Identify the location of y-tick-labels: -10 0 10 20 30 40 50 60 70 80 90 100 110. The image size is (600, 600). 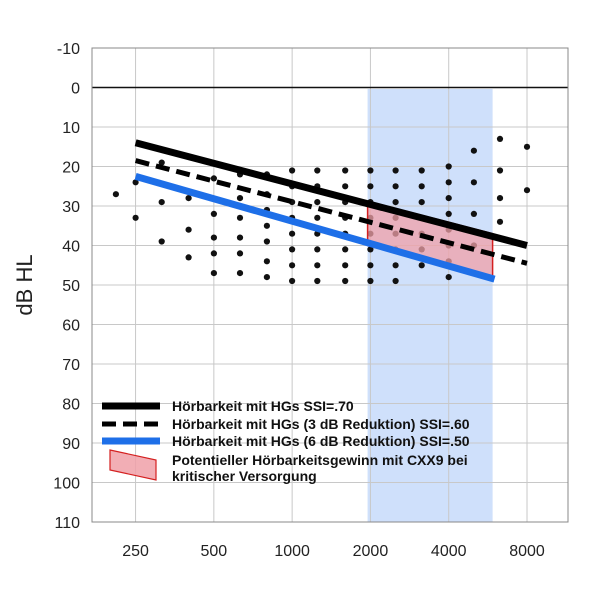
(66, 286).